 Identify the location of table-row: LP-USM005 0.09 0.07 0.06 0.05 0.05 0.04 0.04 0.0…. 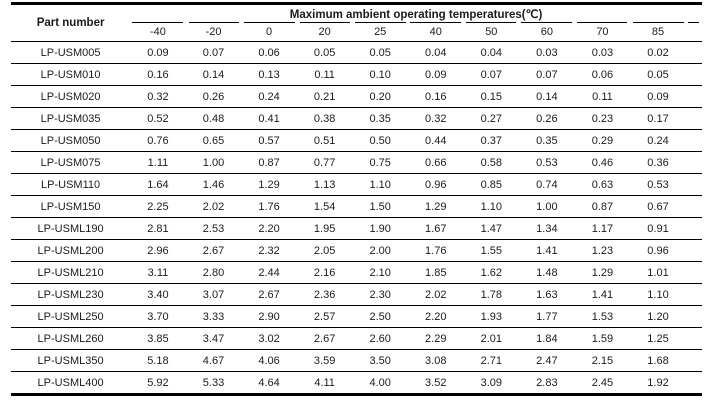
(356, 52).